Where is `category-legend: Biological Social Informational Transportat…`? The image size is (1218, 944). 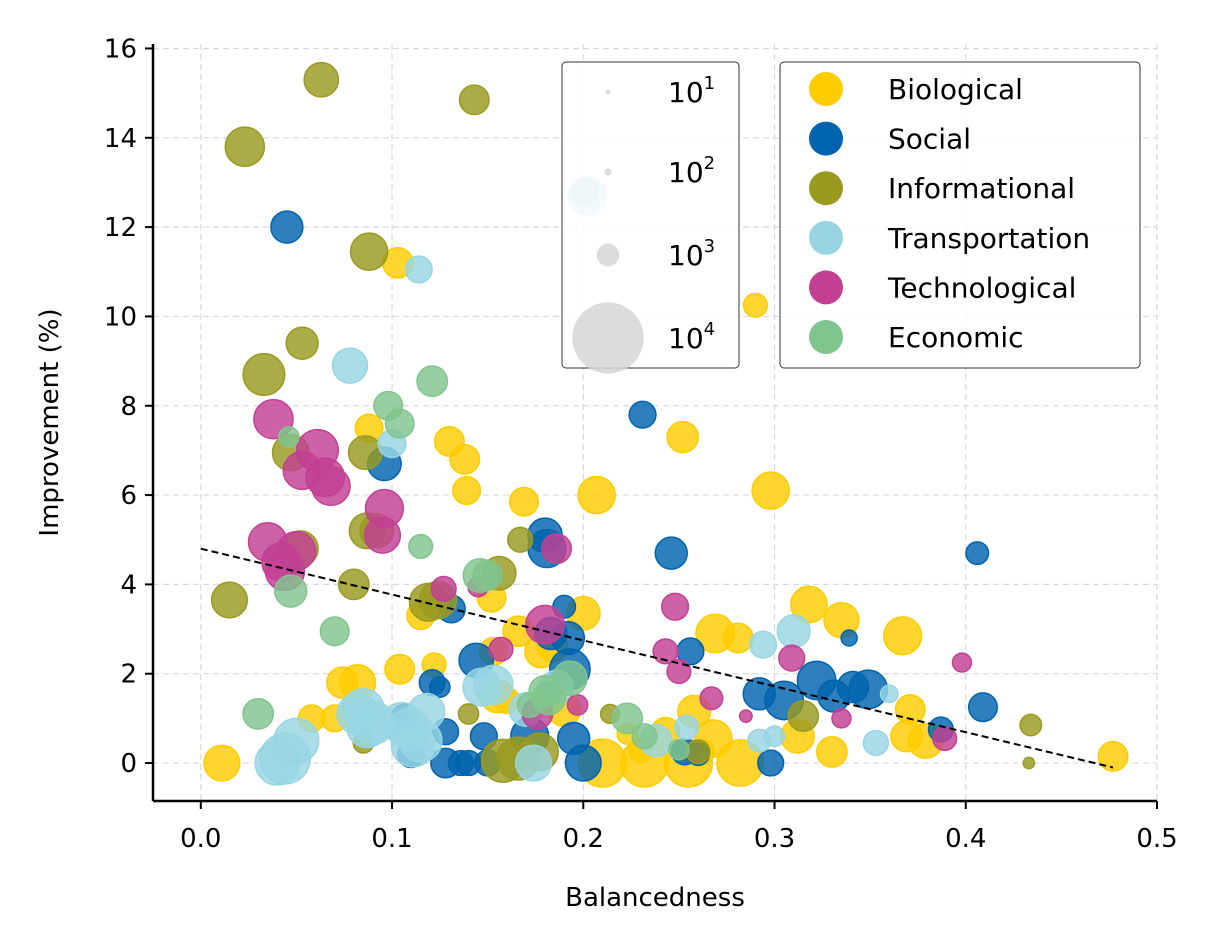 category-legend: Biological Social Informational Transportat… is located at coordinates (960, 215).